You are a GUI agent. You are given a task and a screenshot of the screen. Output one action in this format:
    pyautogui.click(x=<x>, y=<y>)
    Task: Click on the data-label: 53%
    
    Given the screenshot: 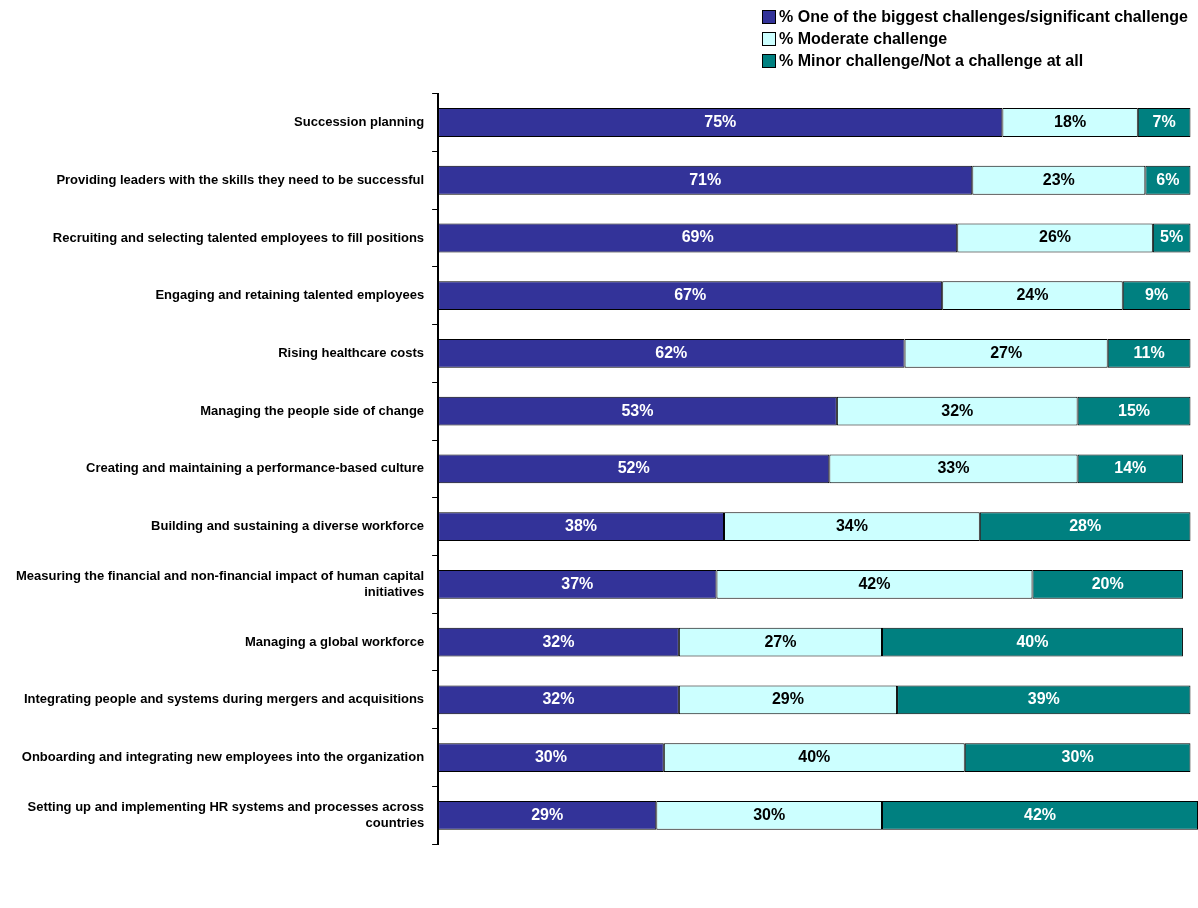 What is the action you would take?
    pyautogui.click(x=637, y=410)
    